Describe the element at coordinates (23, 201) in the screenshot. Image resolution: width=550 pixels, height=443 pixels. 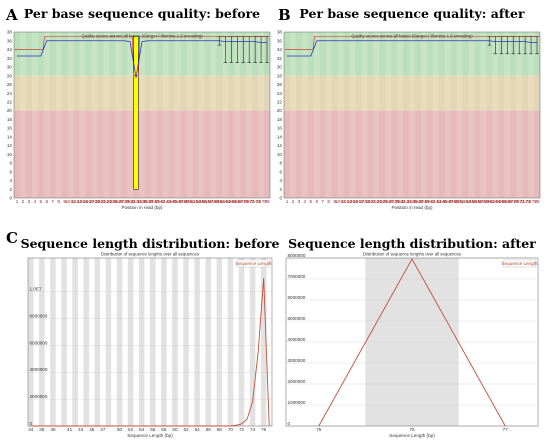
I see `x-tick-label: 2` at that location.